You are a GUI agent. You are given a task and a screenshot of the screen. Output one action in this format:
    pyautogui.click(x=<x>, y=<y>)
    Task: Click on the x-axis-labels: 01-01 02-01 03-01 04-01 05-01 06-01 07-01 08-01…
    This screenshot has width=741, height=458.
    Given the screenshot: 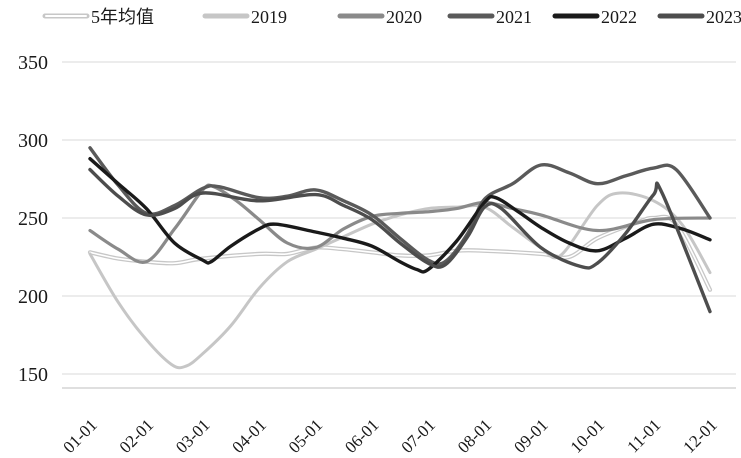 What is the action you would take?
    pyautogui.click(x=389, y=435)
    